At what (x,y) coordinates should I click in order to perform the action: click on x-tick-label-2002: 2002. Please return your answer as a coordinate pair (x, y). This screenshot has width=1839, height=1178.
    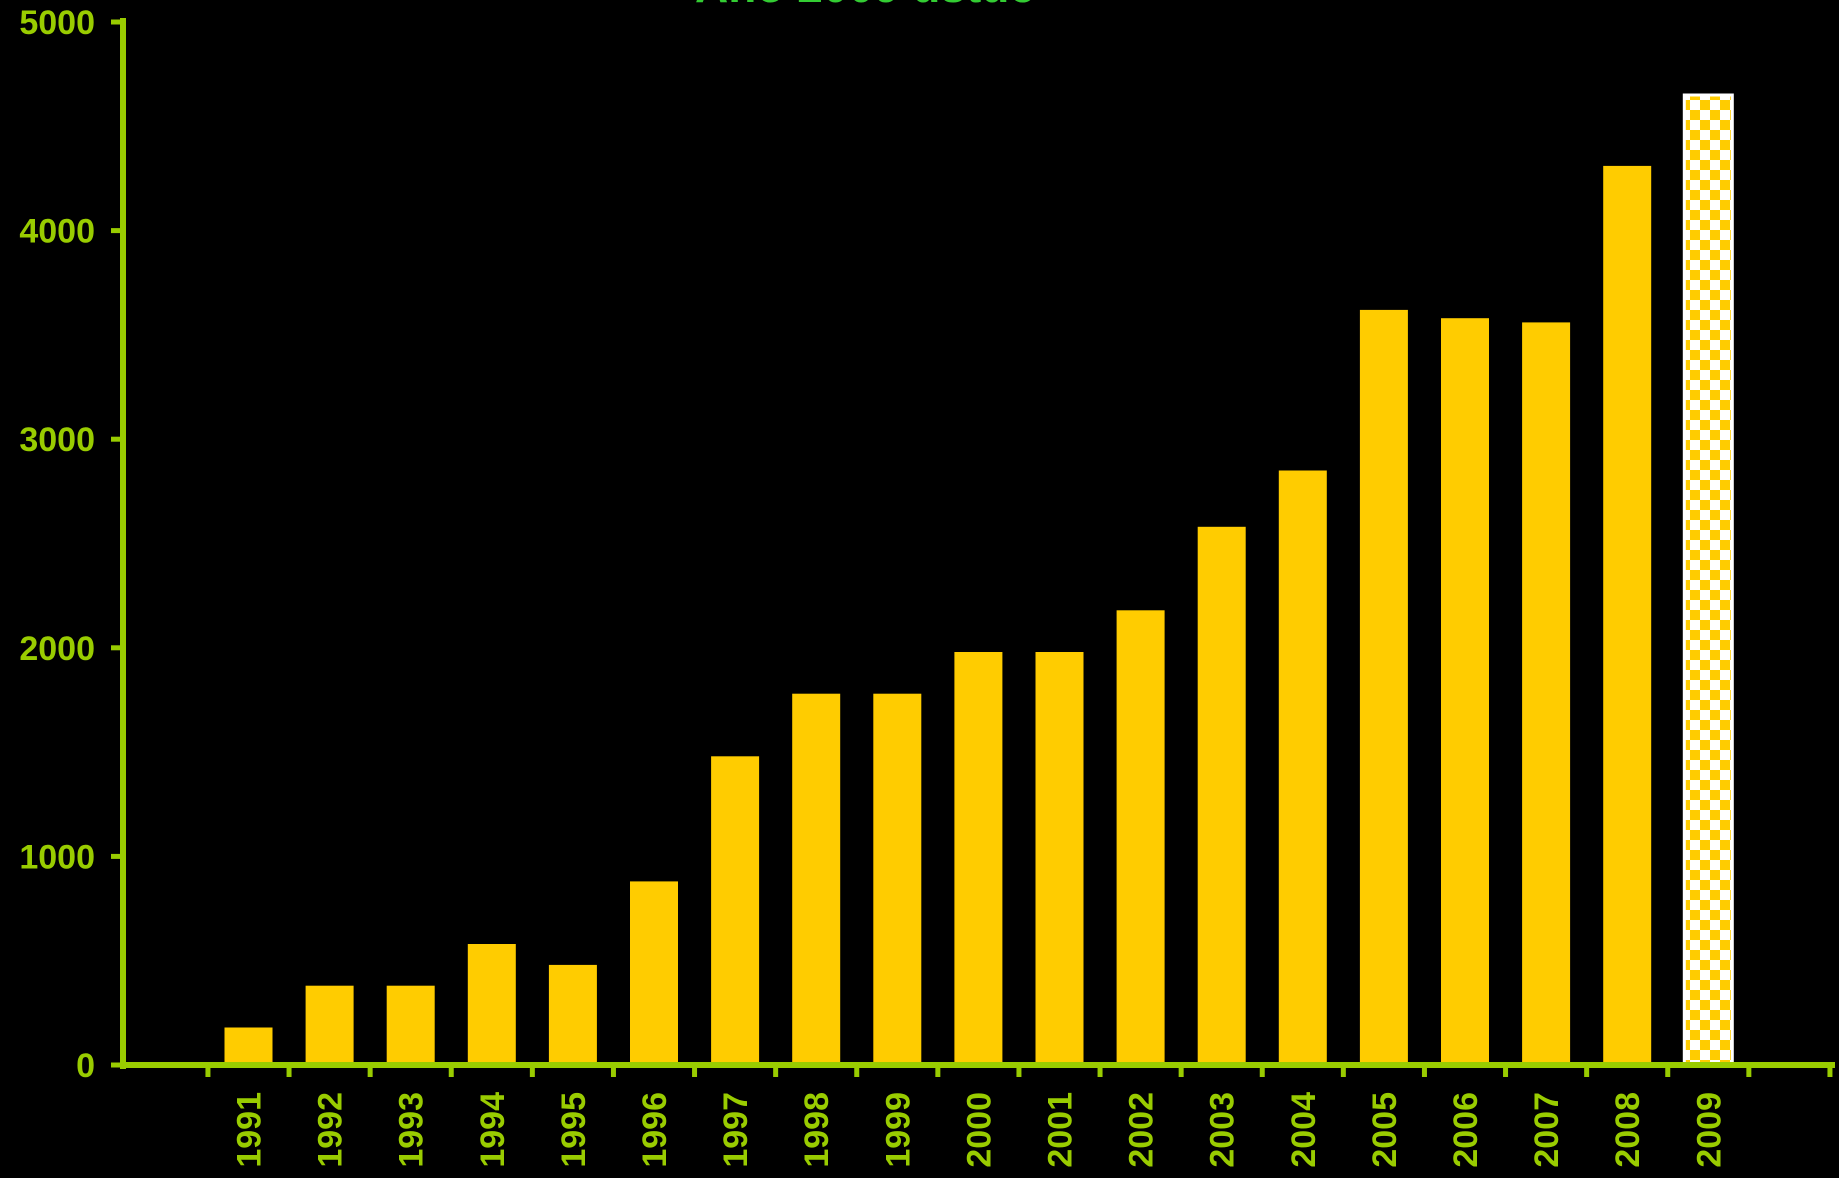
    Looking at the image, I should click on (1142, 1130).